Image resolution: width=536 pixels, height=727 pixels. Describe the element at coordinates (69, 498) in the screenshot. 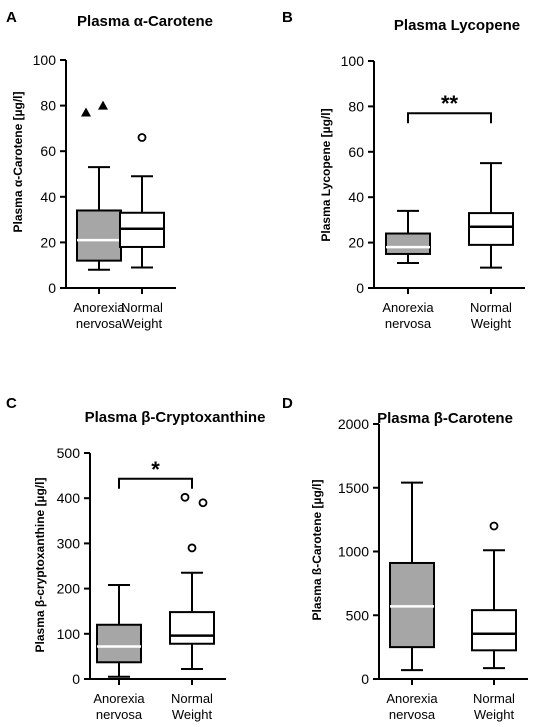

I see `y-tick-label: 400` at that location.